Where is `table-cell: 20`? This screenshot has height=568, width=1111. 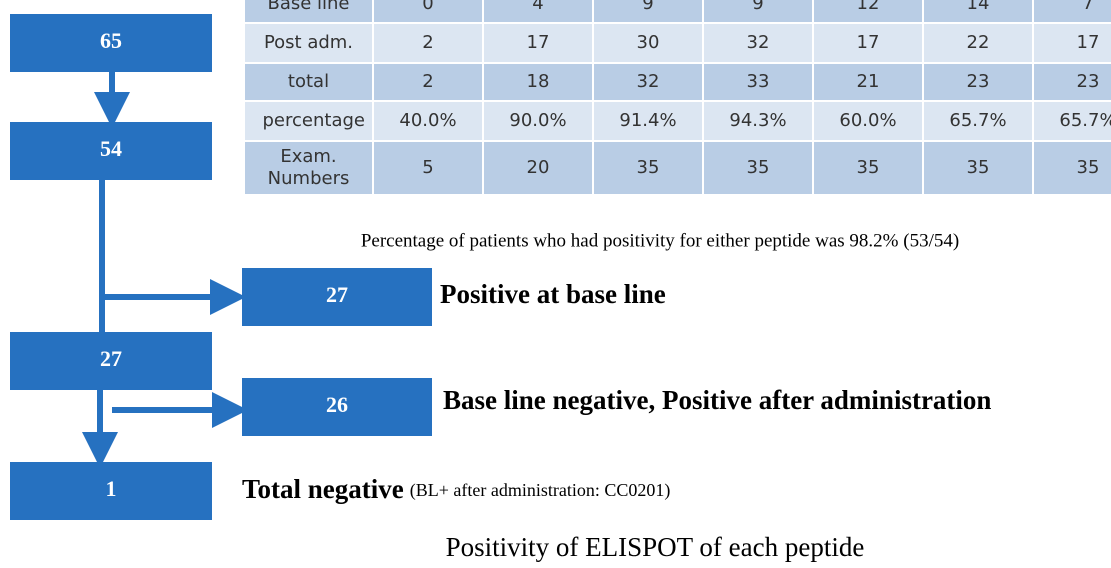 table-cell: 20 is located at coordinates (538, 168).